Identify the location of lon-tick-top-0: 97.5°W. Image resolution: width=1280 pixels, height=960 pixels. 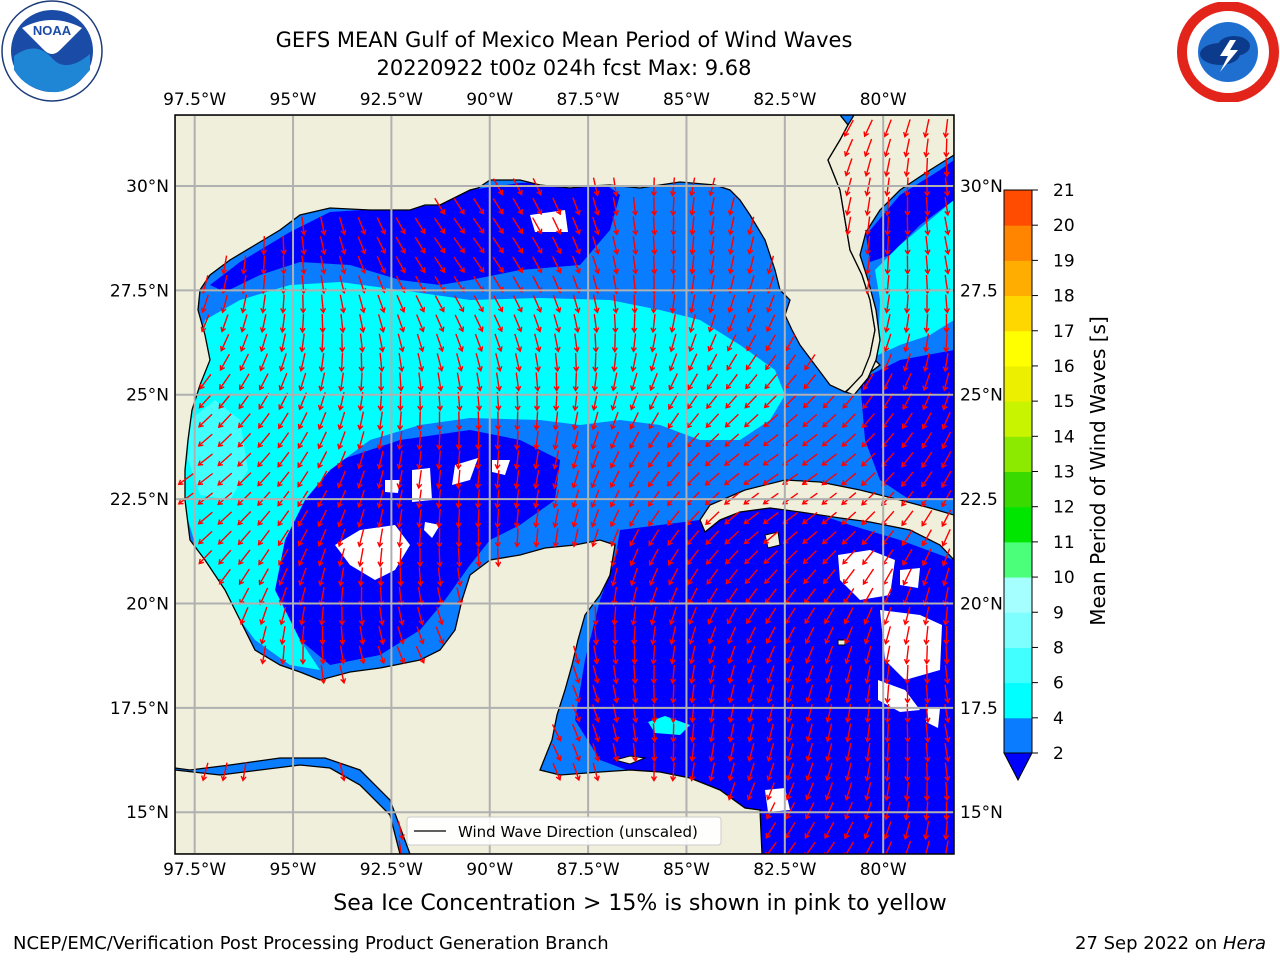
(194, 100).